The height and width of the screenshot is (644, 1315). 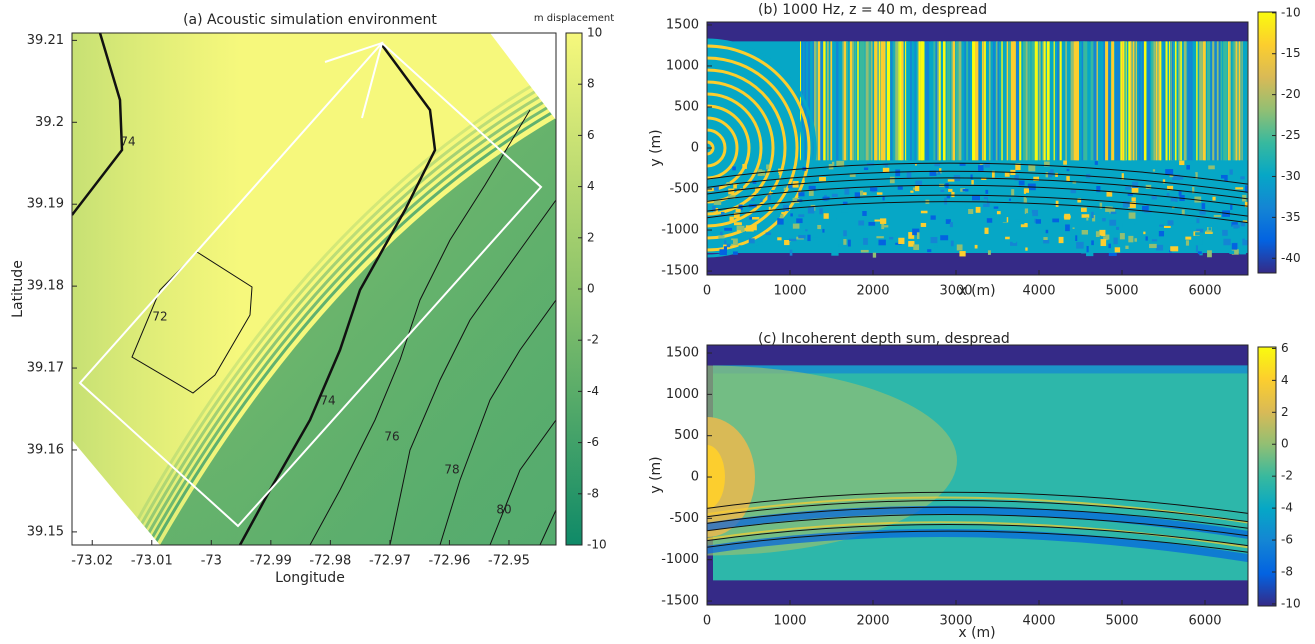 What do you see at coordinates (330, 561) in the screenshot?
I see `x-tick-label: -72.98` at bounding box center [330, 561].